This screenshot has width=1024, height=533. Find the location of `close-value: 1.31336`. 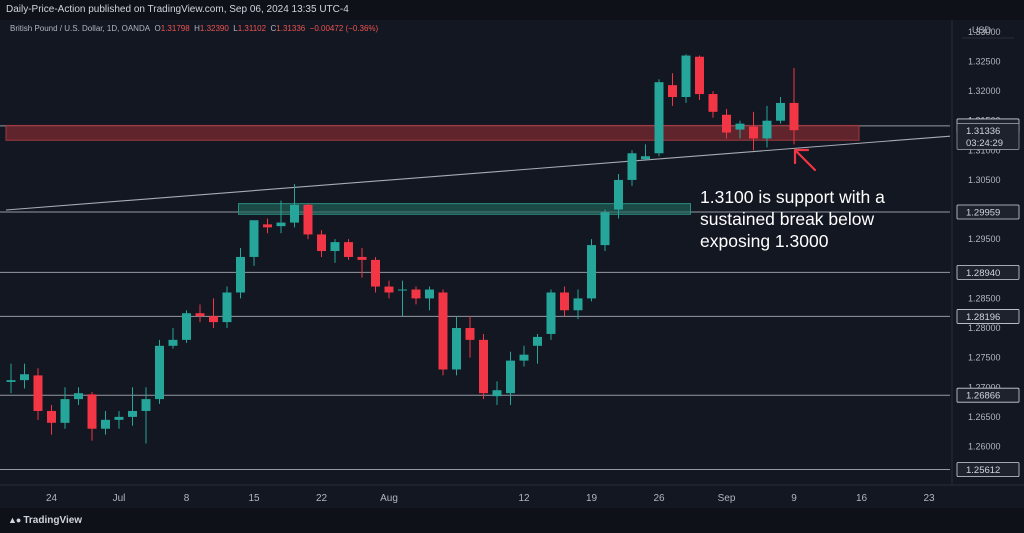

close-value: 1.31336 is located at coordinates (291, 28).